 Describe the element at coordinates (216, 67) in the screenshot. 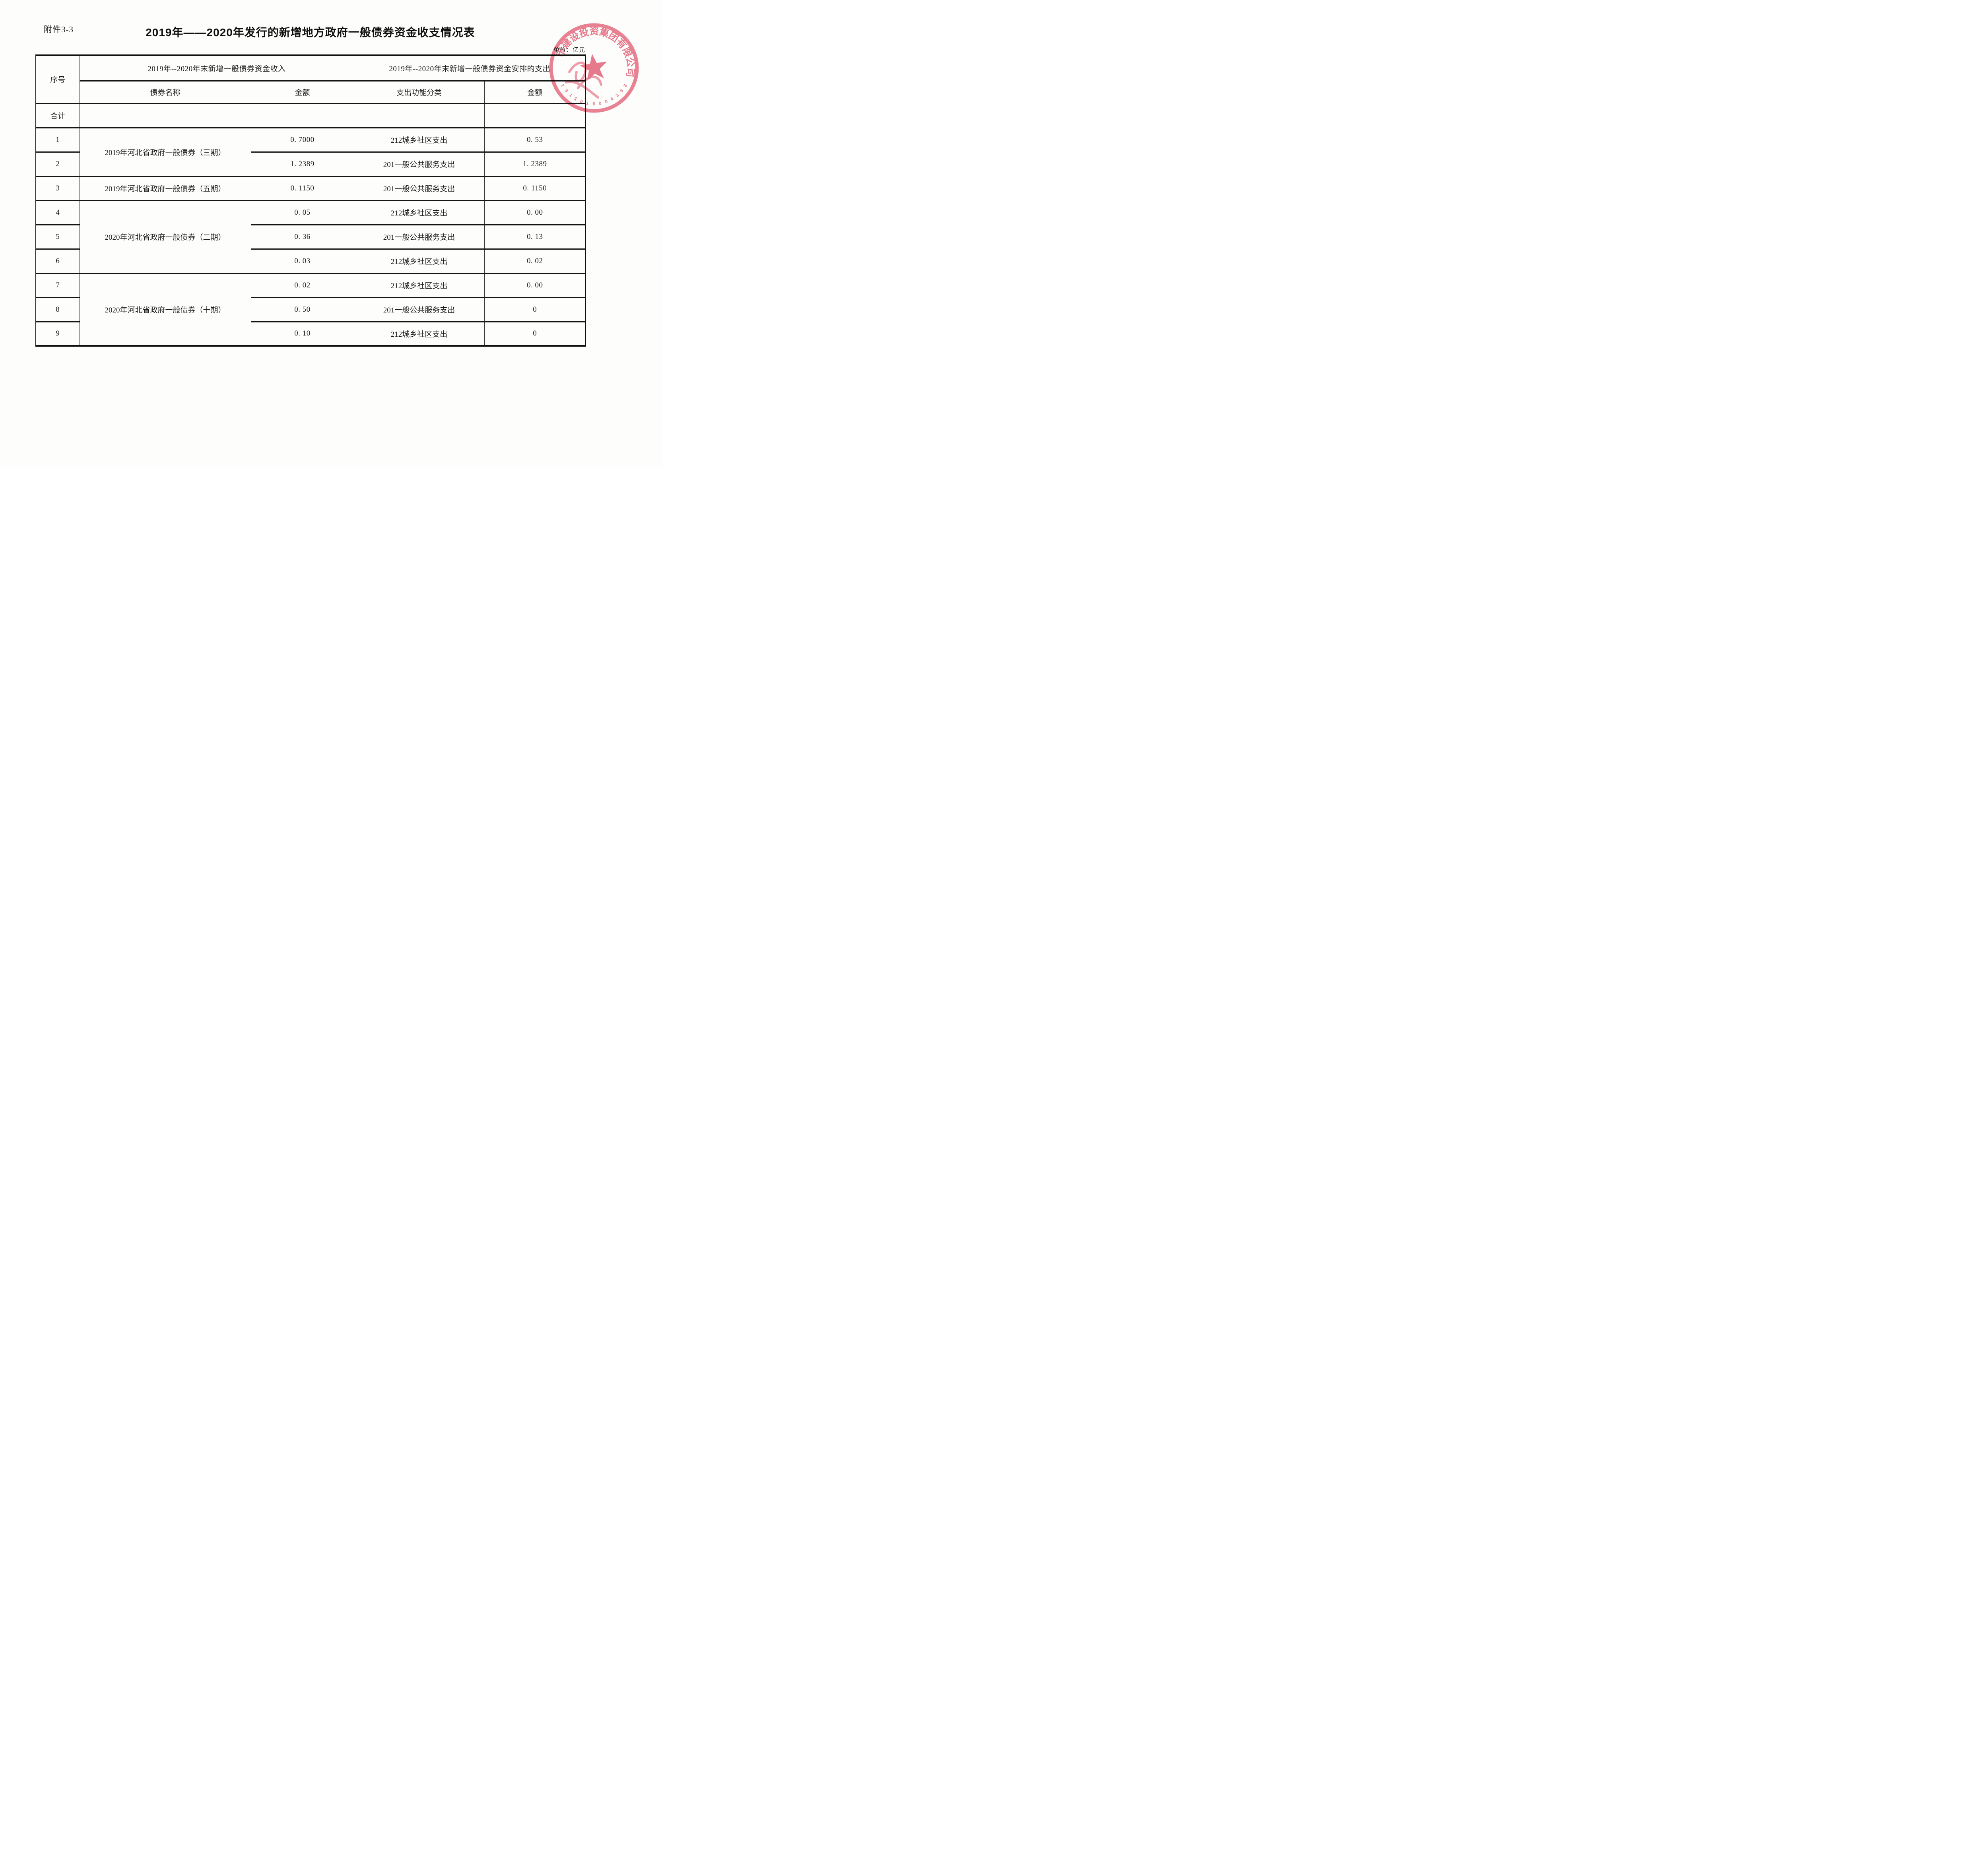

I see `header-income-group: 2019年--2020年末新增一般债券资金收入` at that location.